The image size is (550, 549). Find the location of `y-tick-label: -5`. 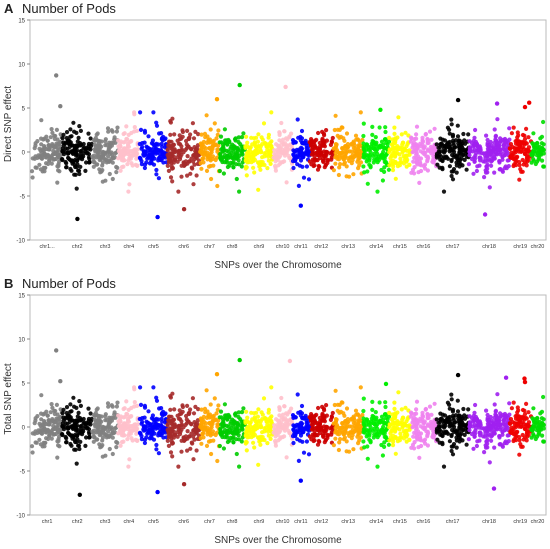

y-tick-label: -5 is located at coordinates (23, 198).